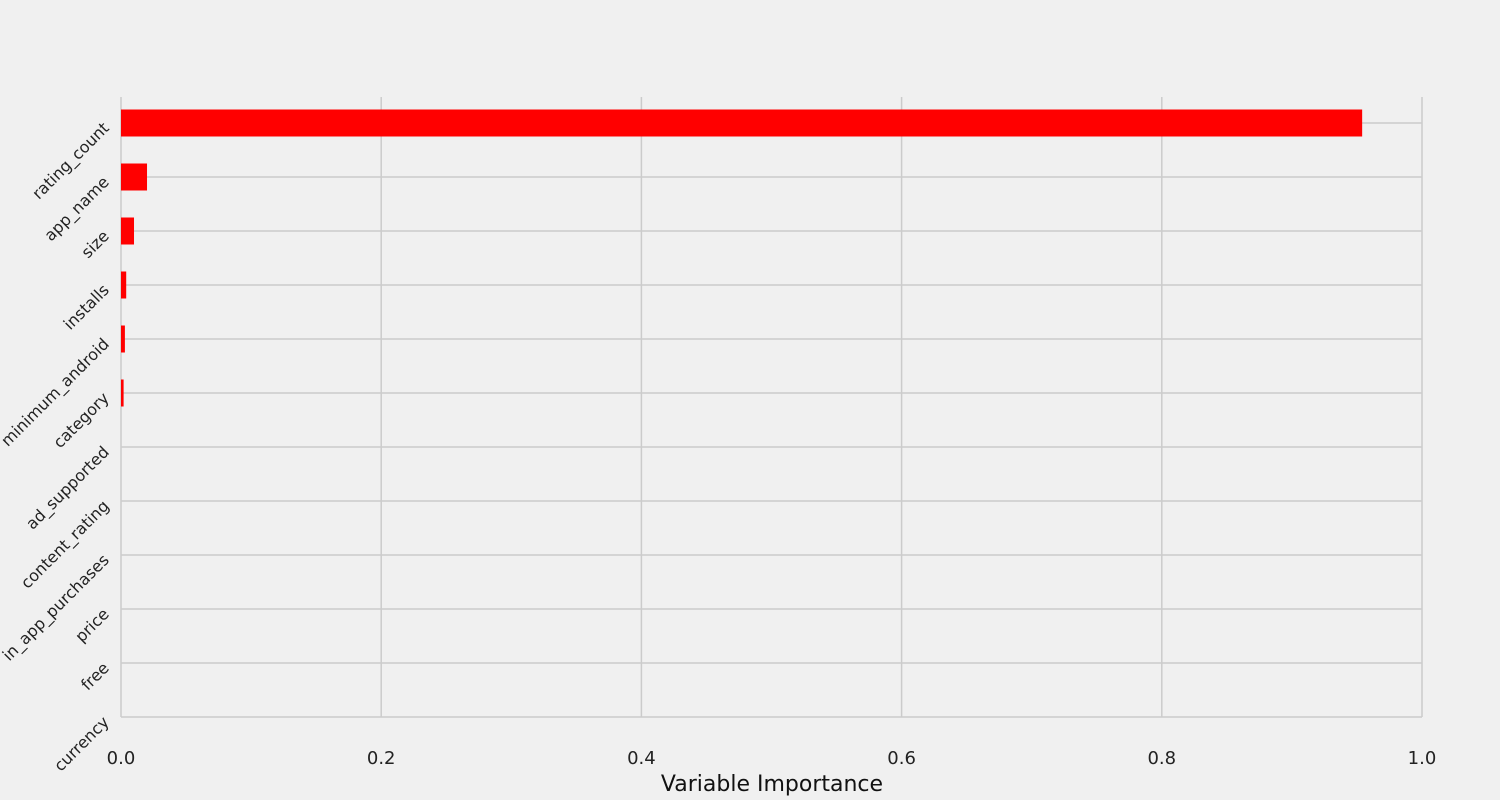  Describe the element at coordinates (134, 177) in the screenshot. I see `bar-app-name` at that location.